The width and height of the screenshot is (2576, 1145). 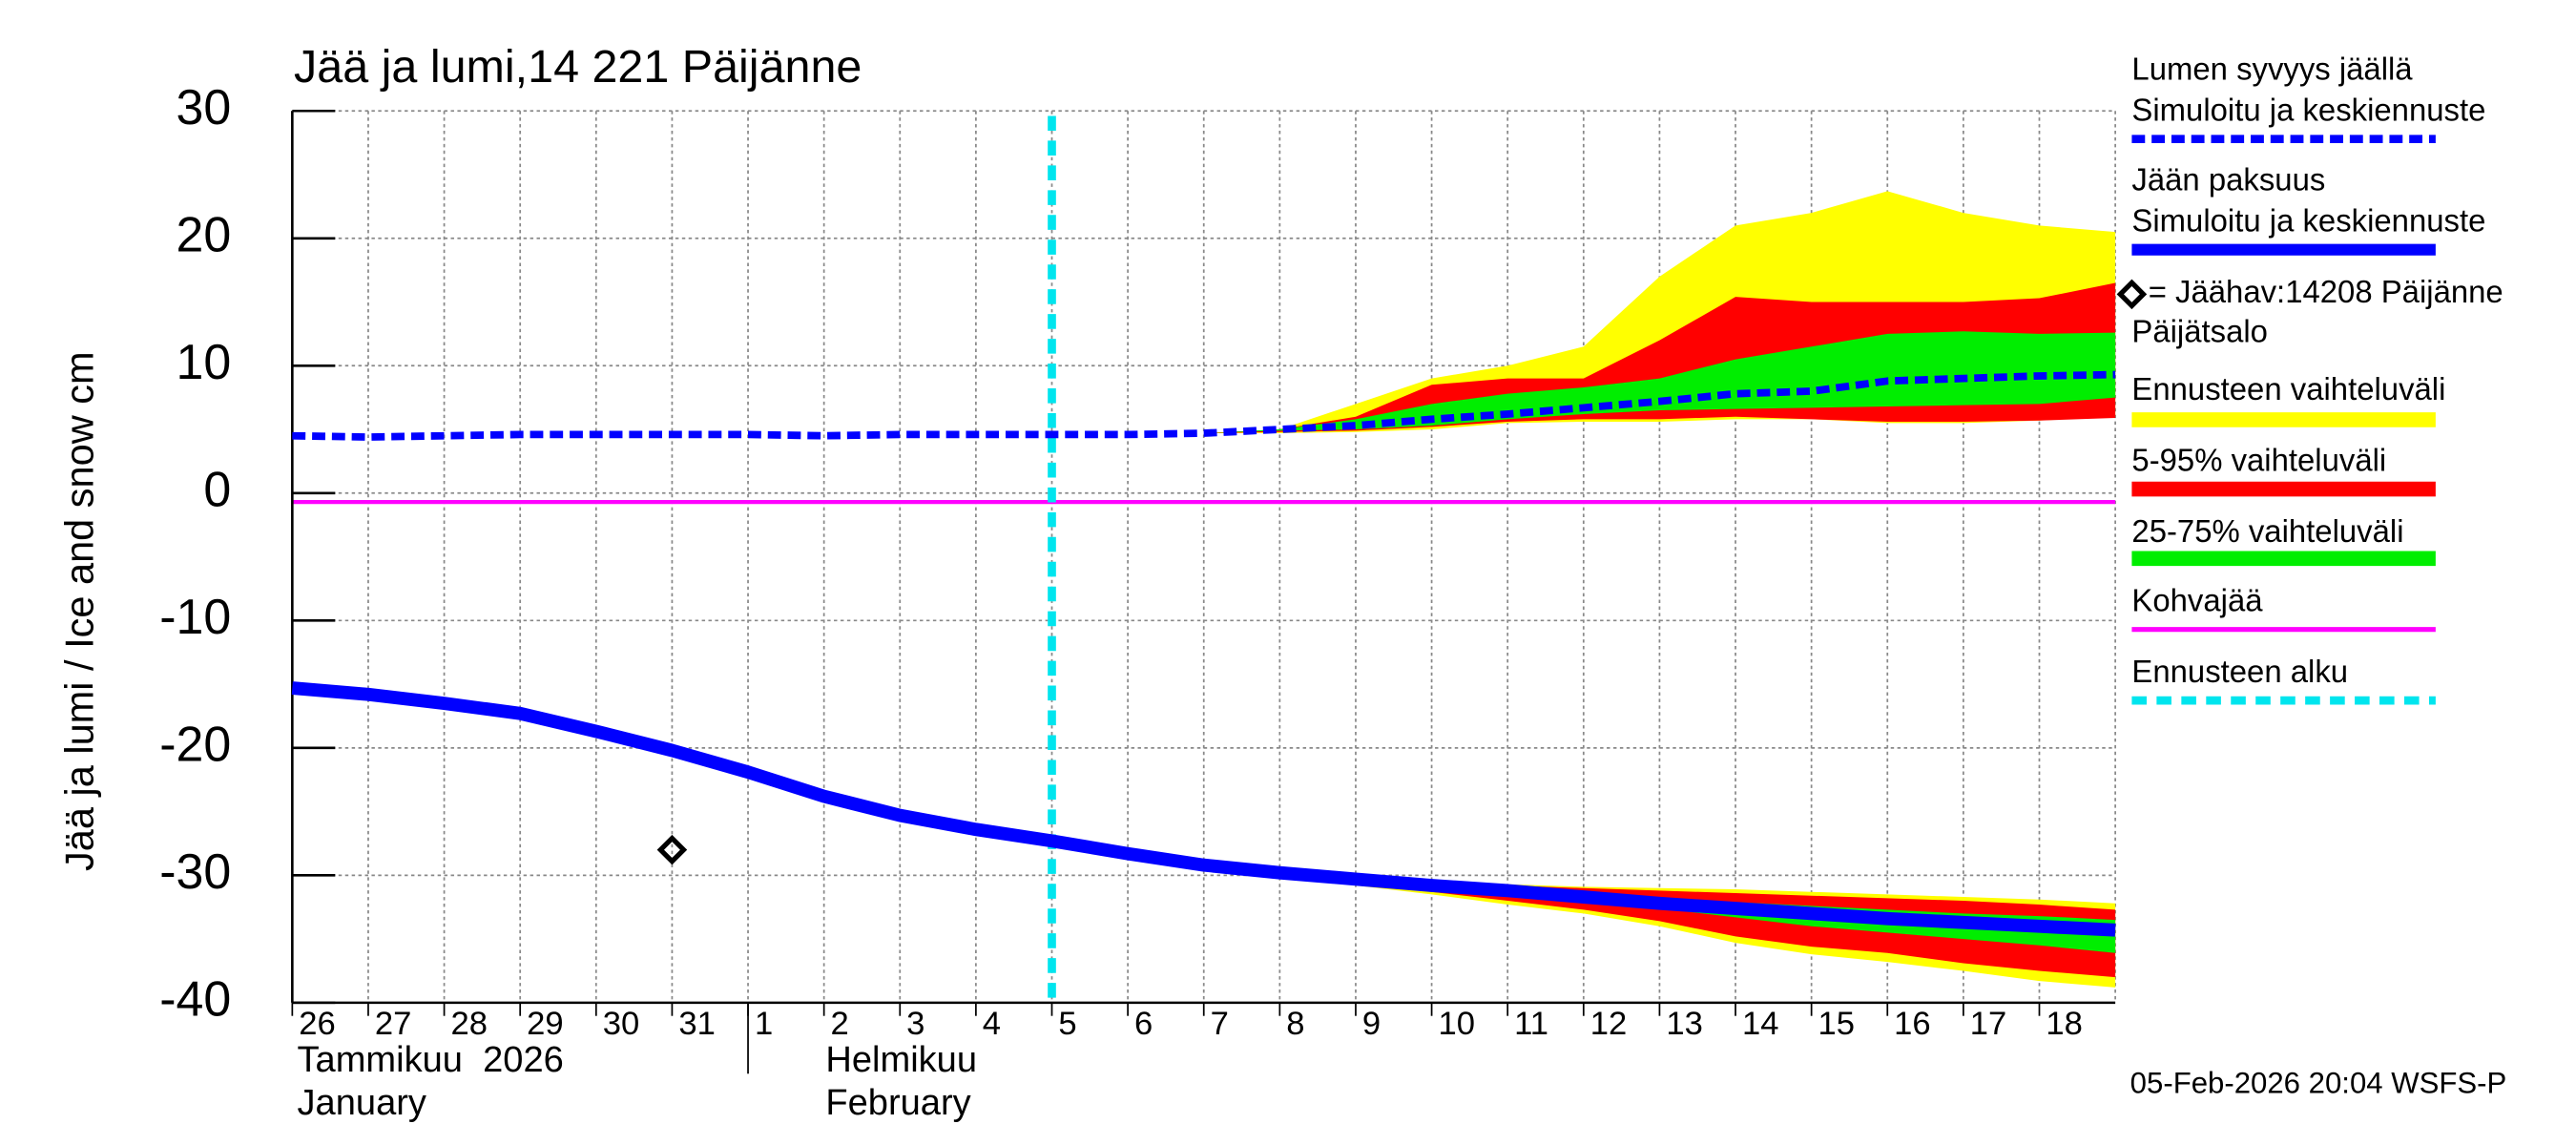 What do you see at coordinates (2318, 1083) in the screenshot?
I see `footer: 05-Feb-2026 20:04 WSFS-P` at bounding box center [2318, 1083].